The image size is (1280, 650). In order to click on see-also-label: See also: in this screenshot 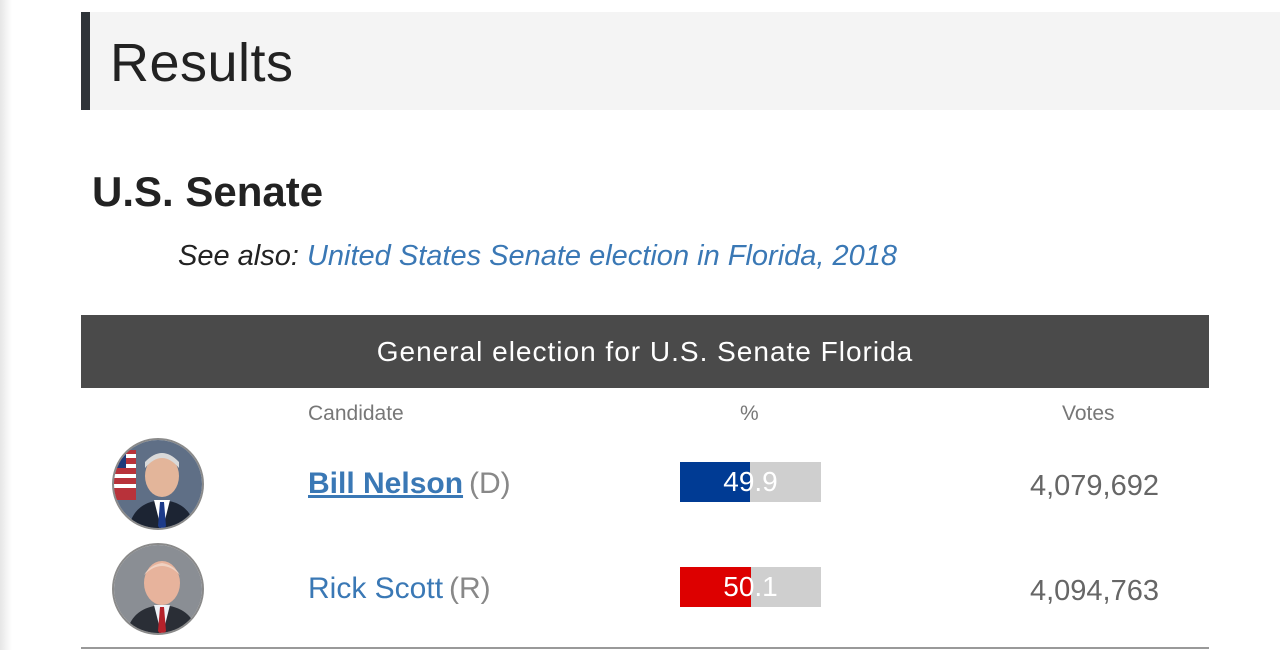, I will do `click(238, 256)`.